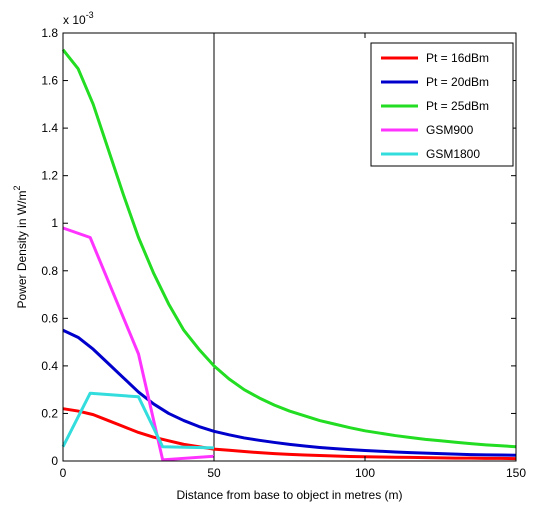 This screenshot has height=506, width=536. What do you see at coordinates (49, 81) in the screenshot?
I see `y-tick-label: 1.6` at bounding box center [49, 81].